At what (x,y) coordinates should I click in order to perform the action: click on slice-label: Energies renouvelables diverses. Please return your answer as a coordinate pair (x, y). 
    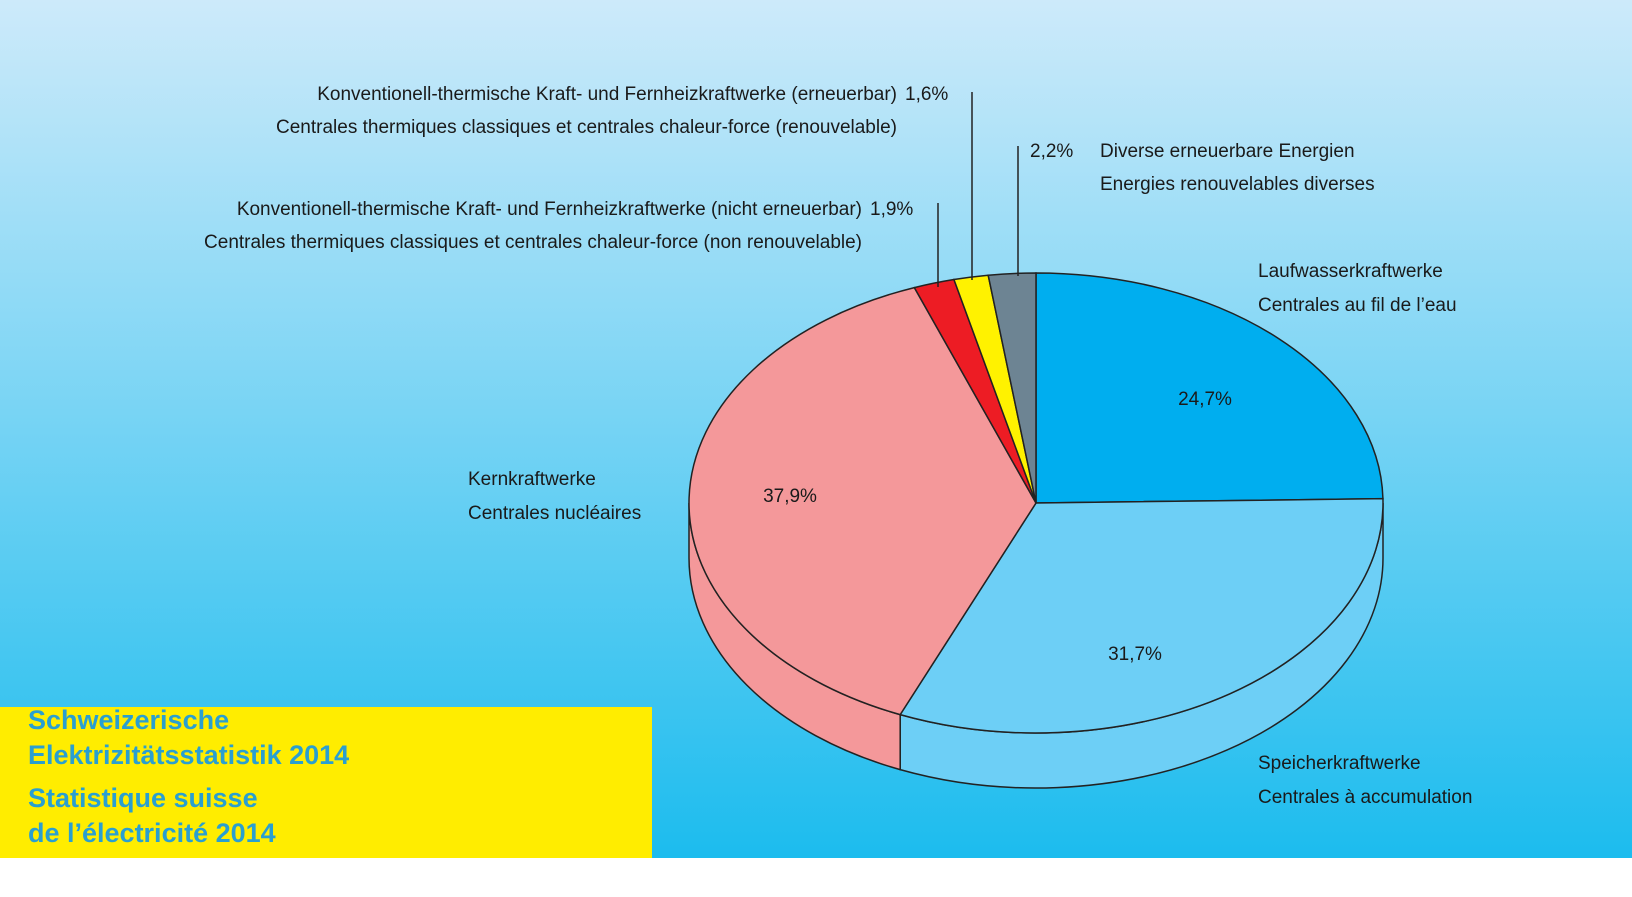
    Looking at the image, I should click on (1237, 184).